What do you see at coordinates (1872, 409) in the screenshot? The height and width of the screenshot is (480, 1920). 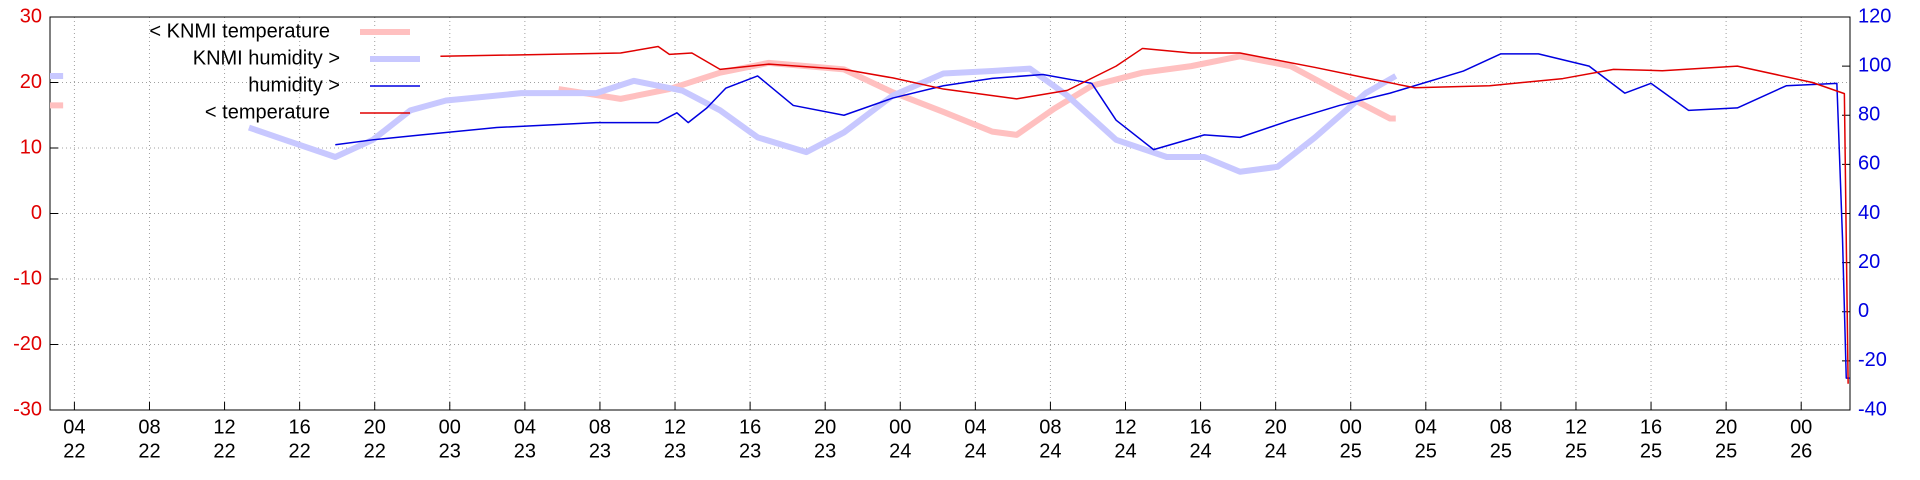 I see `y2-tick-label: -40` at bounding box center [1872, 409].